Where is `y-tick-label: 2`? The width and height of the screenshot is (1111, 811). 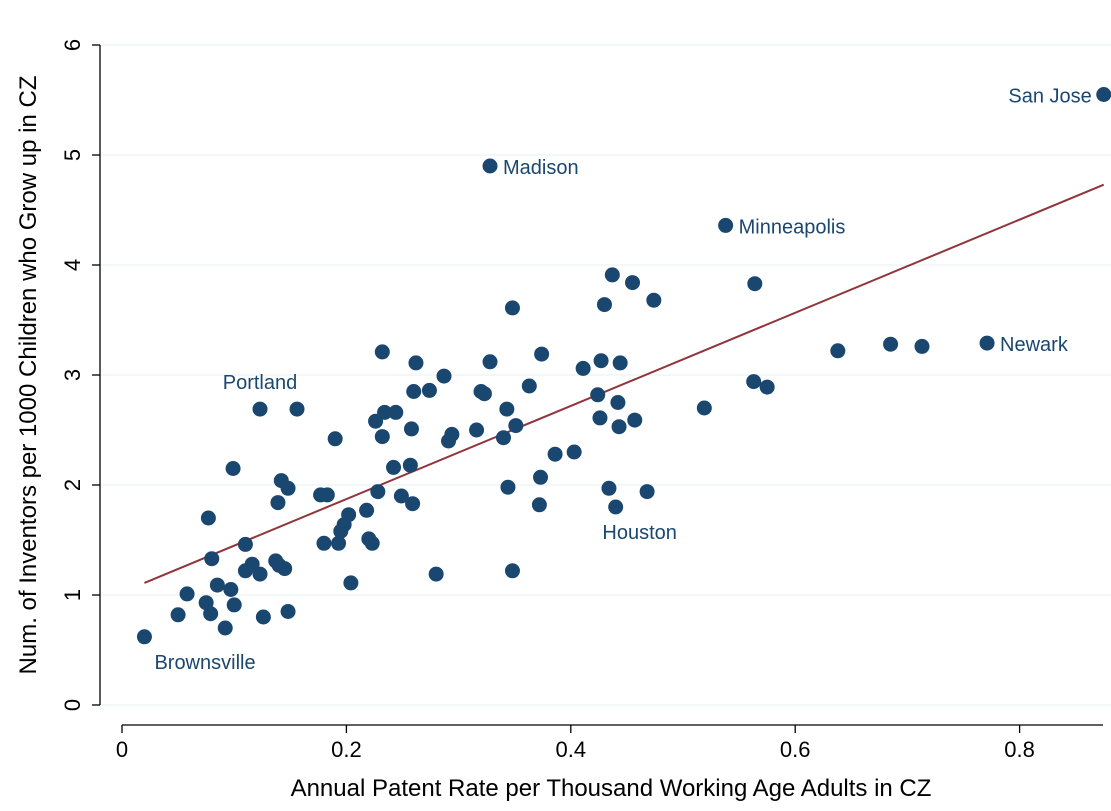
y-tick-label: 2 is located at coordinates (72, 485).